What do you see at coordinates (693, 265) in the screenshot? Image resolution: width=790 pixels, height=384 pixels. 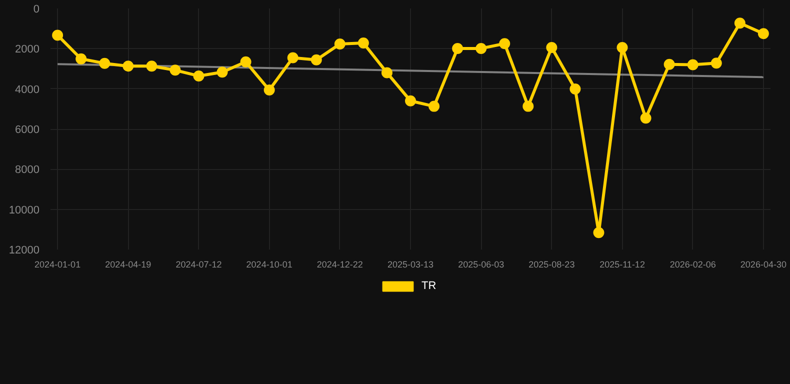 I see `x-tick-label: 2026-02-06` at bounding box center [693, 265].